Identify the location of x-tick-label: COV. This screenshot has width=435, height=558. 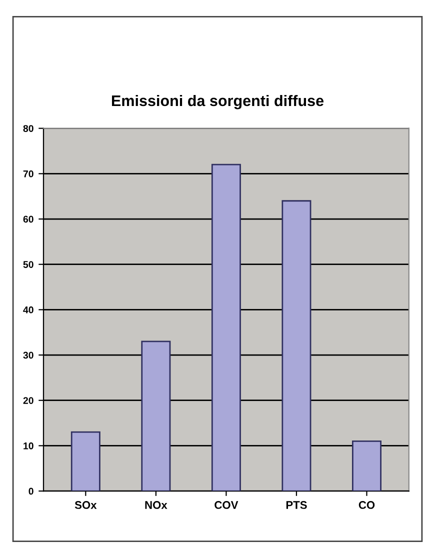
(226, 505).